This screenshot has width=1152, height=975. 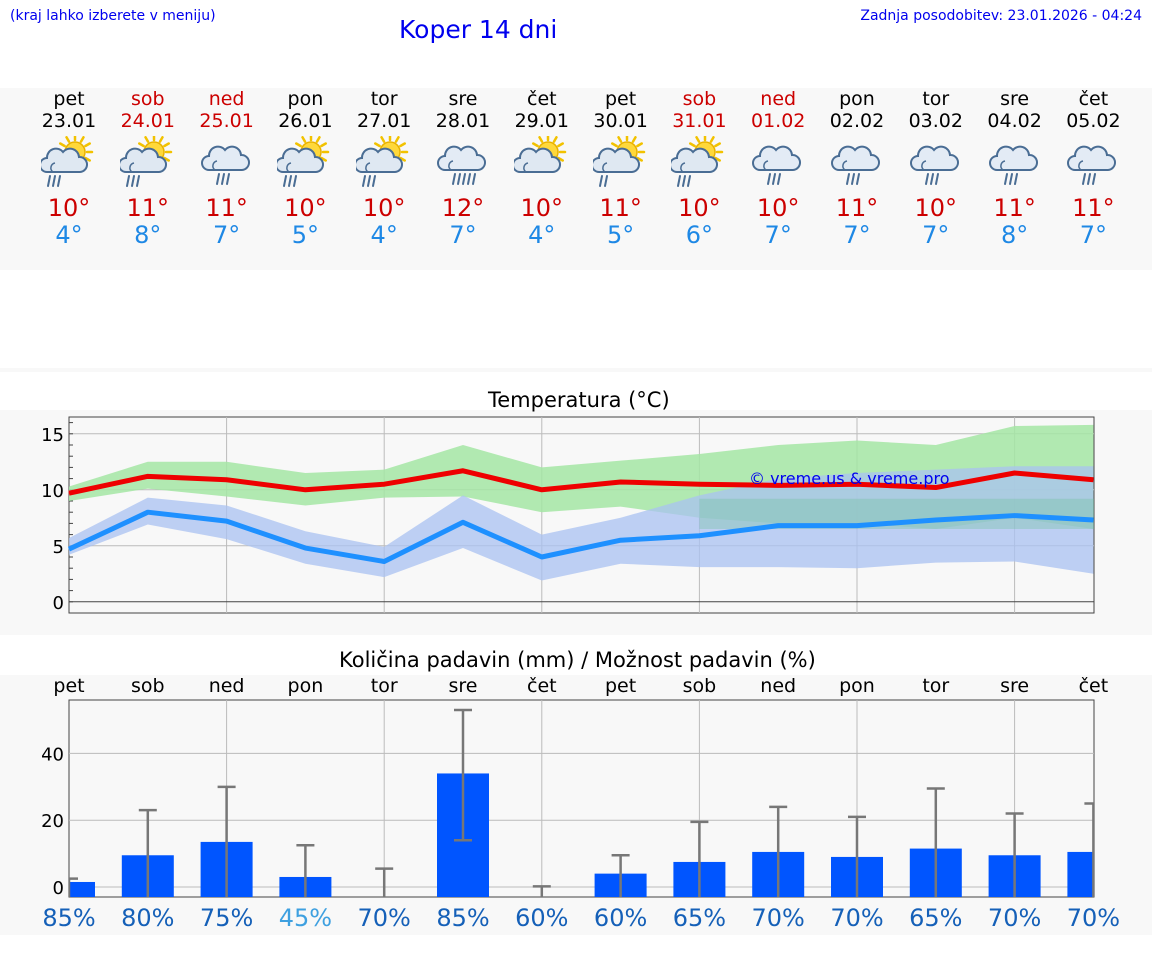 I want to click on forecast-day: čet 05.02 11° 7°, so click(x=1093, y=168).